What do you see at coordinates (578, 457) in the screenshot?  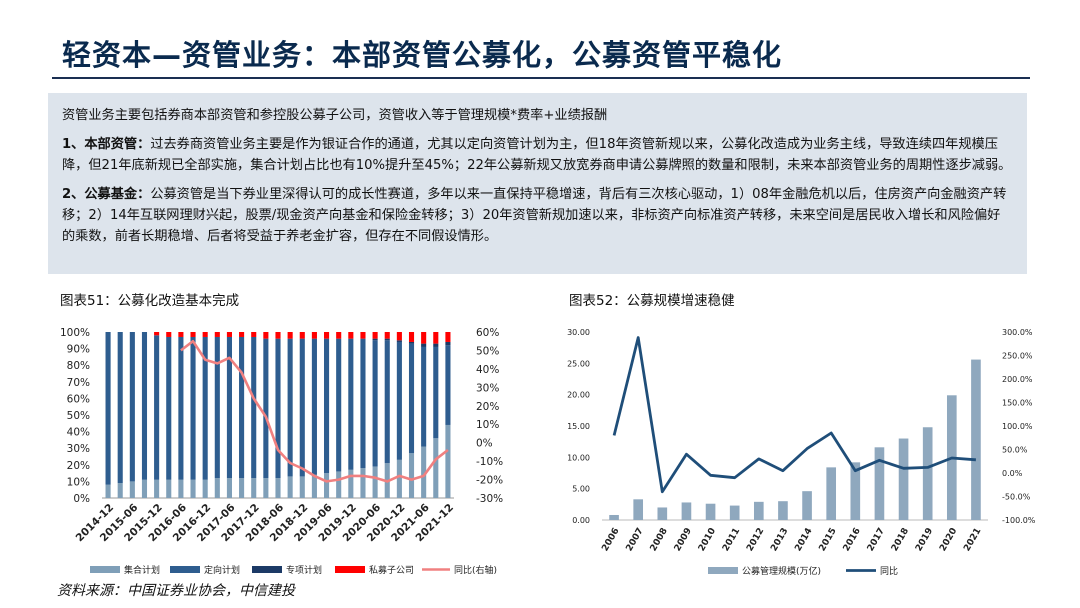 I see `right-y-tick-label: 10.00` at bounding box center [578, 457].